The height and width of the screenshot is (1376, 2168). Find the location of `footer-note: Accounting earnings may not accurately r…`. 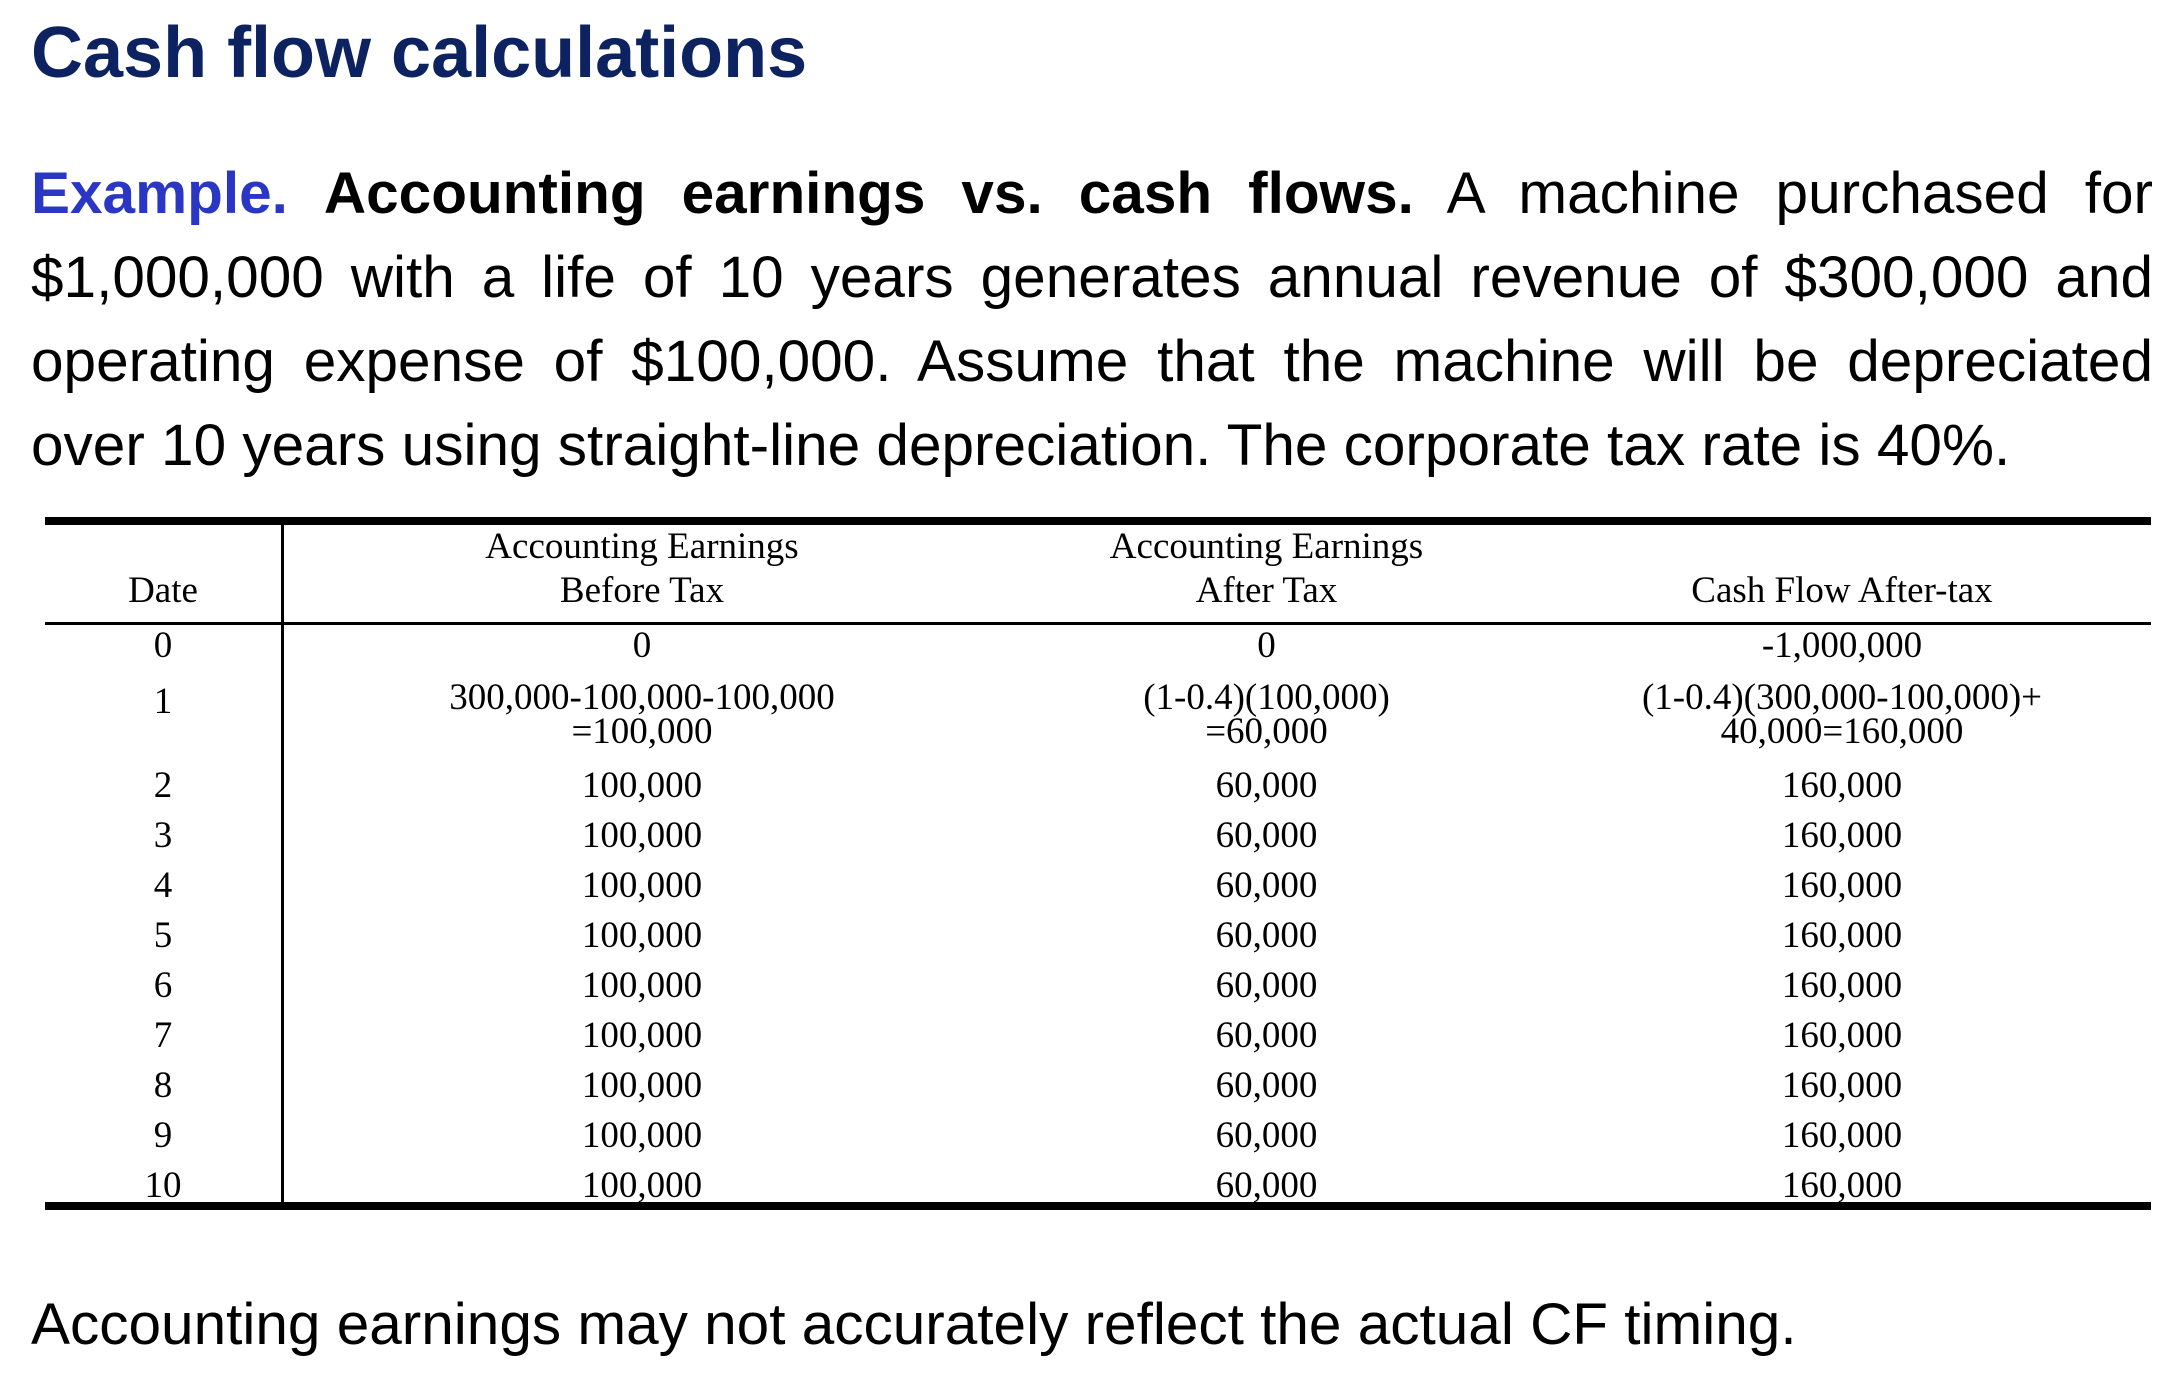

footer-note: Accounting earnings may not accurately r… is located at coordinates (914, 1324).